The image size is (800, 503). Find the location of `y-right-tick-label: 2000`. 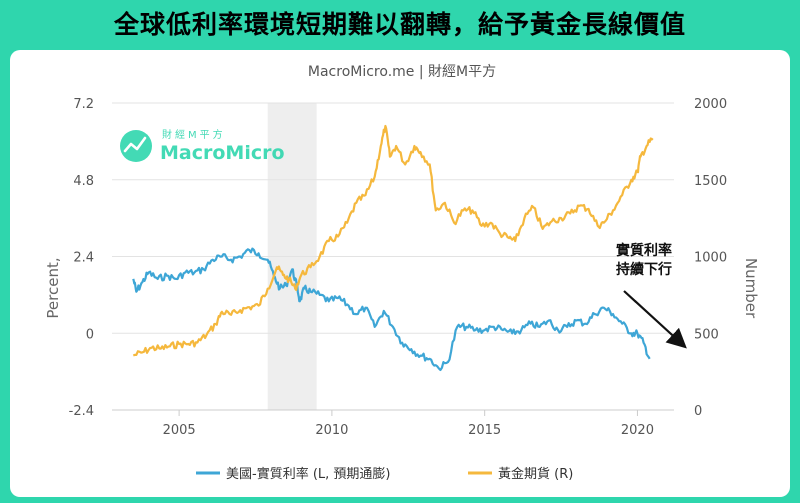

y-right-tick-label: 2000 is located at coordinates (710, 104).